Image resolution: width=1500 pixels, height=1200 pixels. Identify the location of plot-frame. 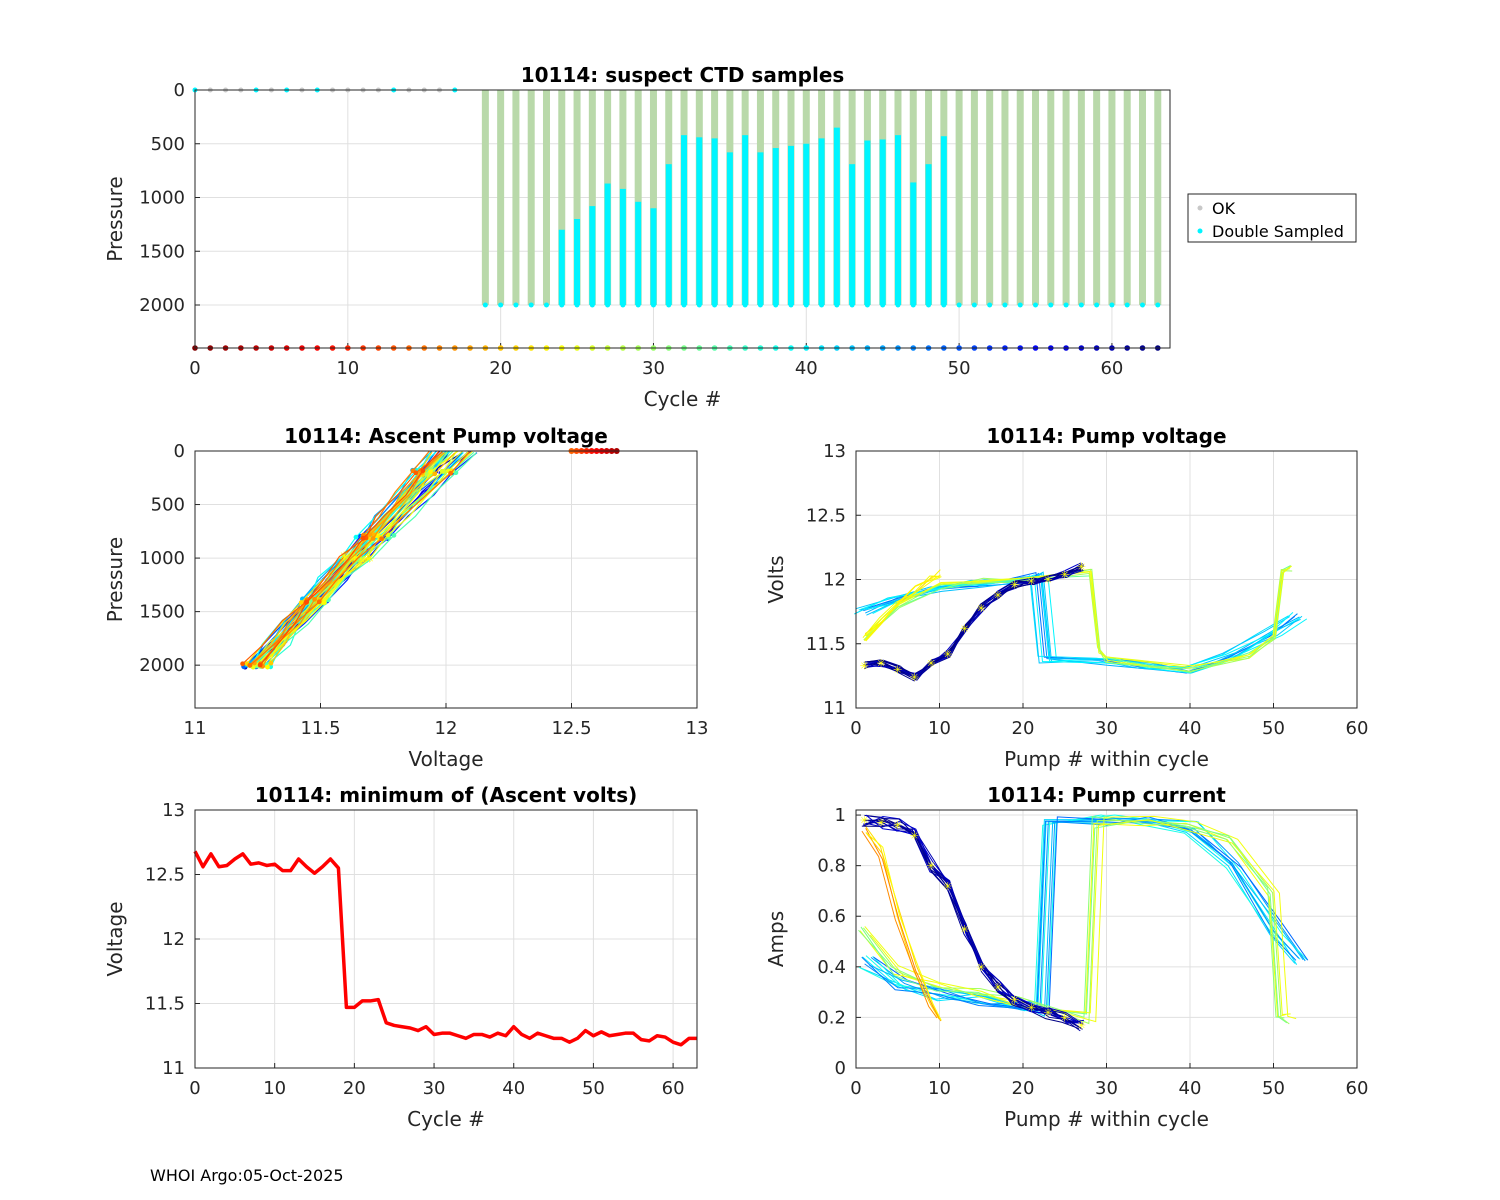
(682, 219).